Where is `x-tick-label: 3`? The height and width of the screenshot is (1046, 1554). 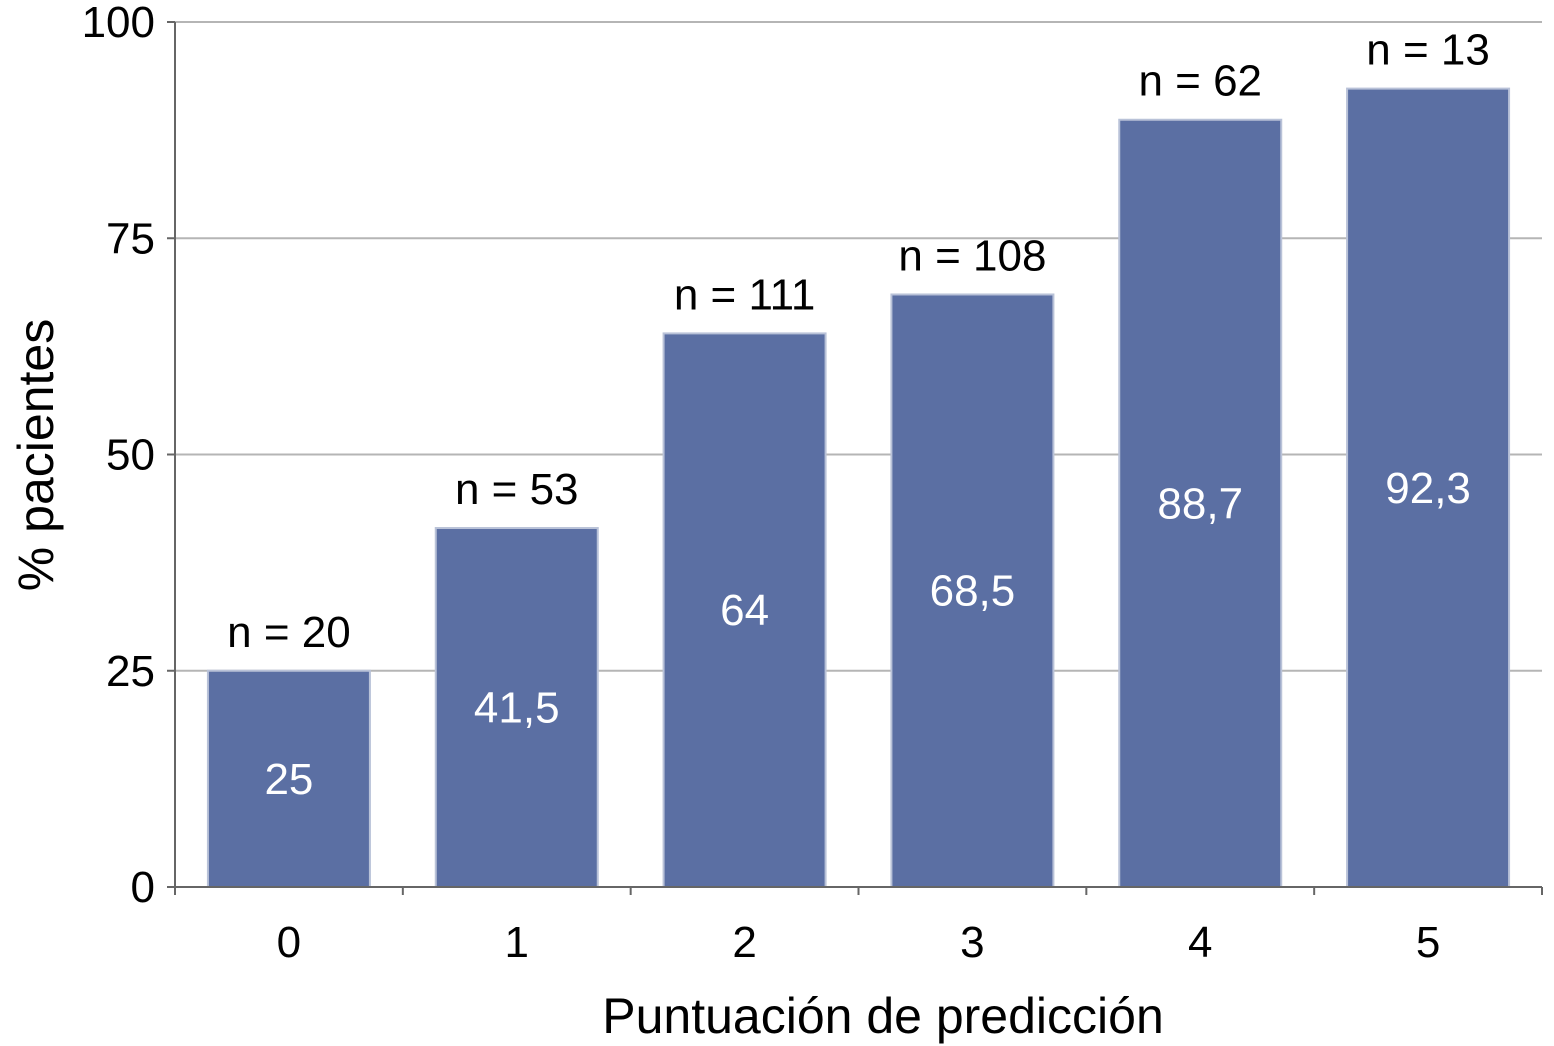
x-tick-label: 3 is located at coordinates (972, 942).